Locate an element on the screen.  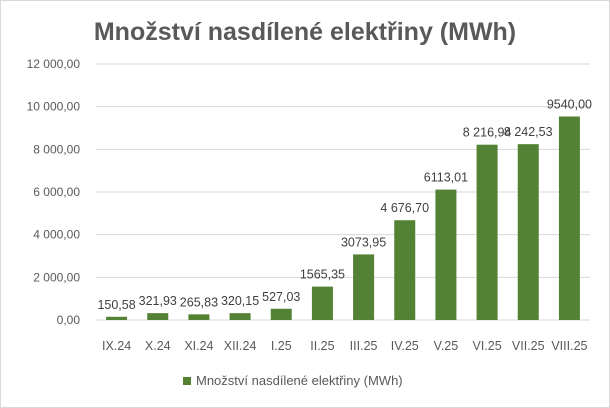
data-label: 6113,01 is located at coordinates (446, 178).